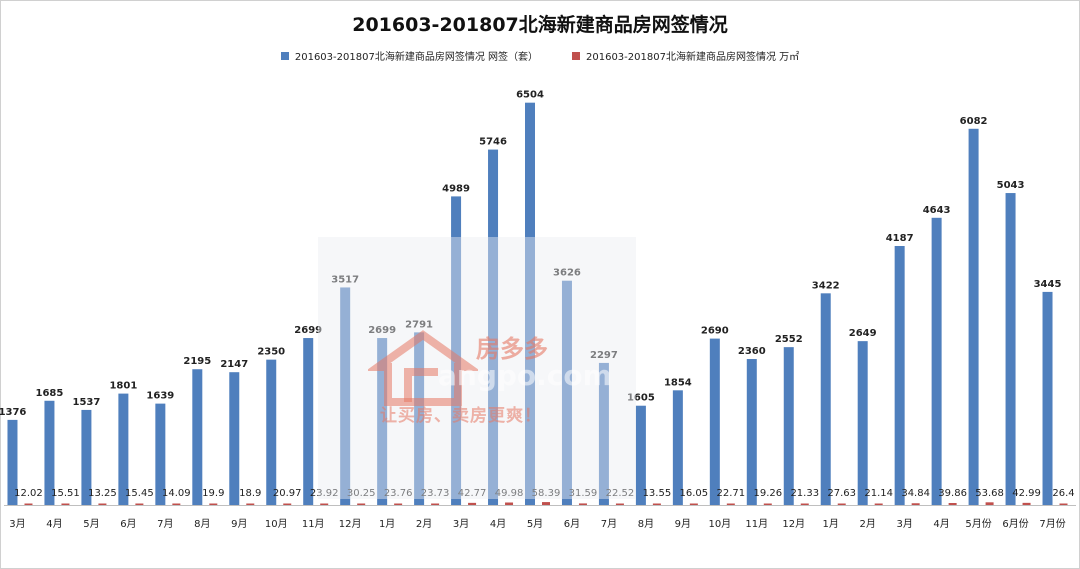 This screenshot has width=1080, height=569. Describe the element at coordinates (509, 493) in the screenshot. I see `data-label-series-2: 49.98` at that location.